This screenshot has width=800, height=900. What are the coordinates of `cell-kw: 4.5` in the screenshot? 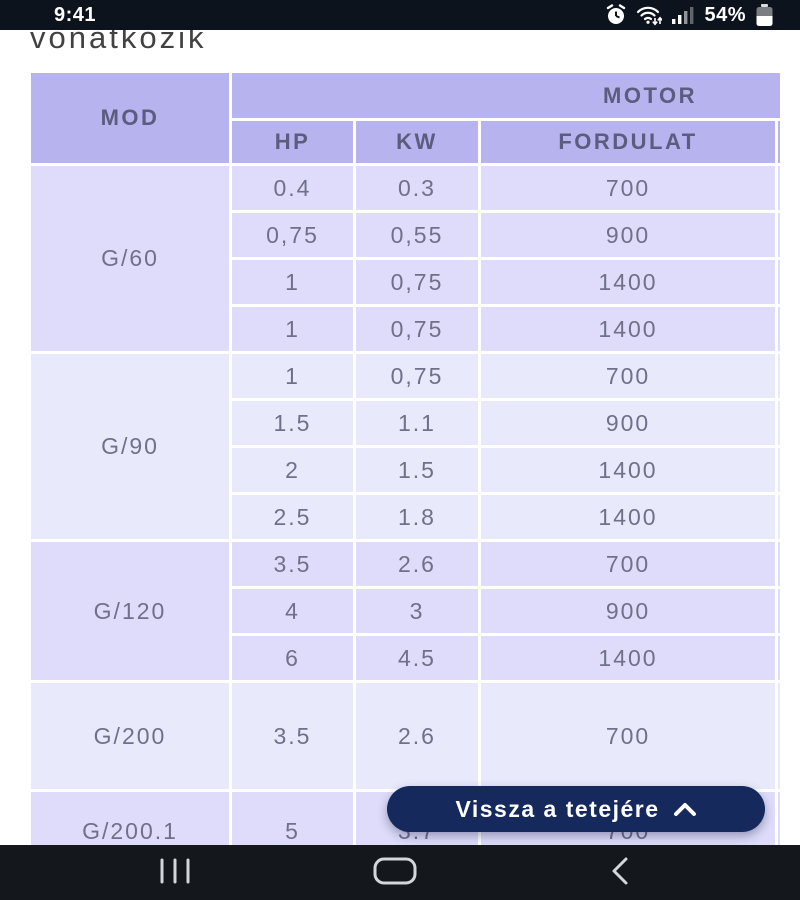 It's located at (417, 658).